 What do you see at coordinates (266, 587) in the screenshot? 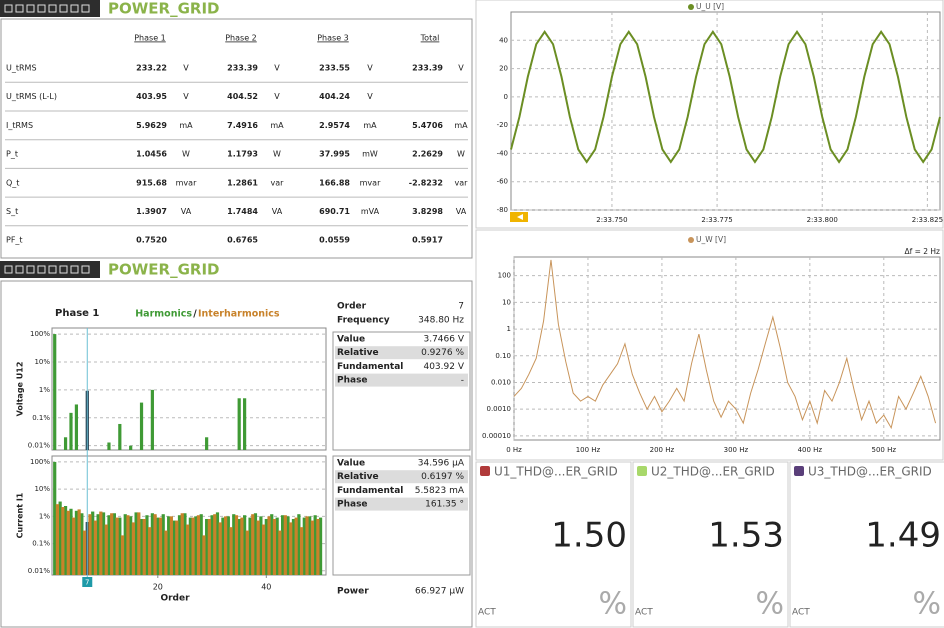
I see `x-tick-label: 40` at bounding box center [266, 587].